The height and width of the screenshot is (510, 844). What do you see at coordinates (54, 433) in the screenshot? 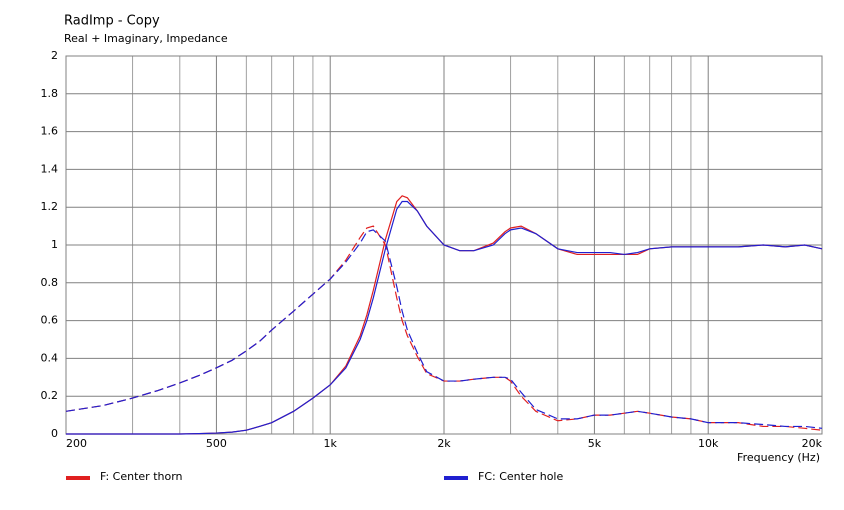
I see `y-tick-label: 0` at bounding box center [54, 433].